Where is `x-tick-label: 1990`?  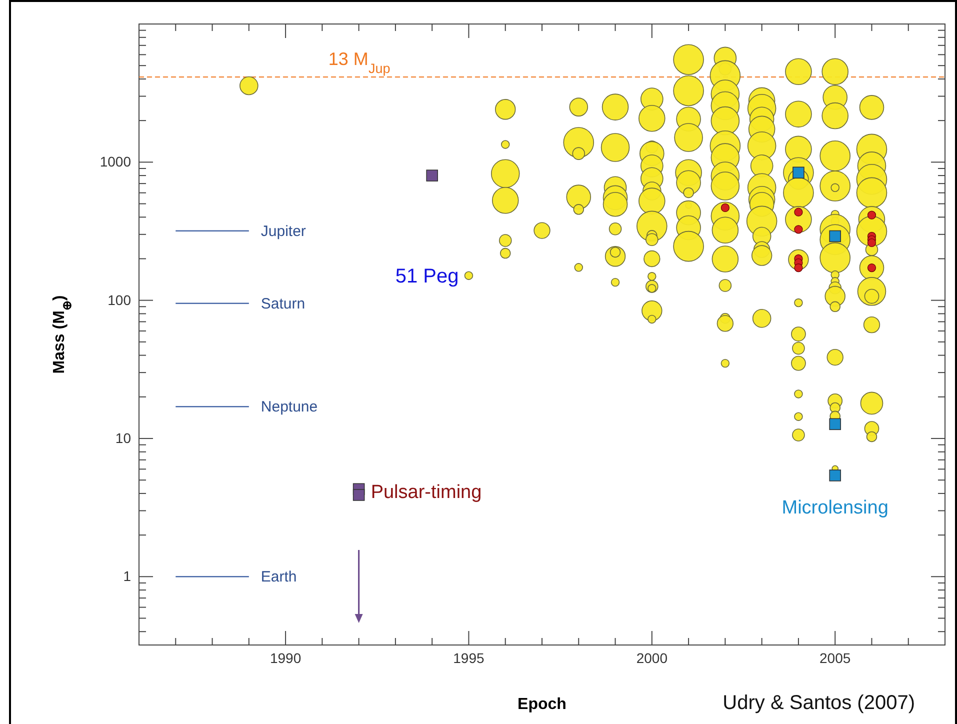 x-tick-label: 1990 is located at coordinates (286, 658).